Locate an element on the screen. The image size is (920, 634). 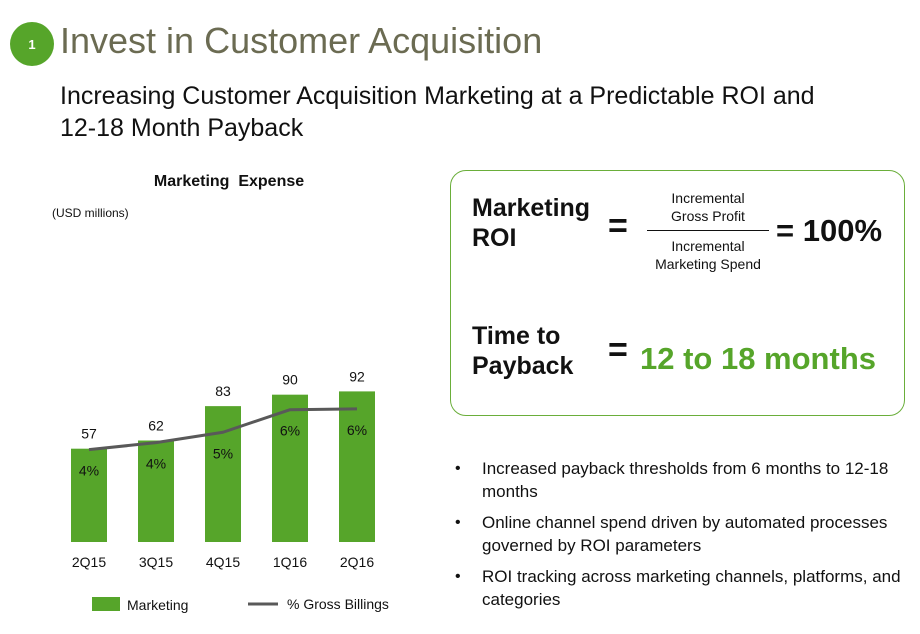
bar-marketing-2Q15 is located at coordinates (89, 495).